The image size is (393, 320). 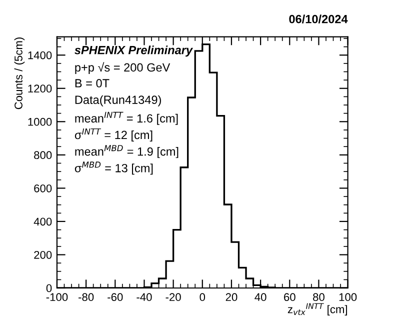 I want to click on annotation: mean$^{INTT}$ = 1.6 [cm], so click(x=126, y=118).